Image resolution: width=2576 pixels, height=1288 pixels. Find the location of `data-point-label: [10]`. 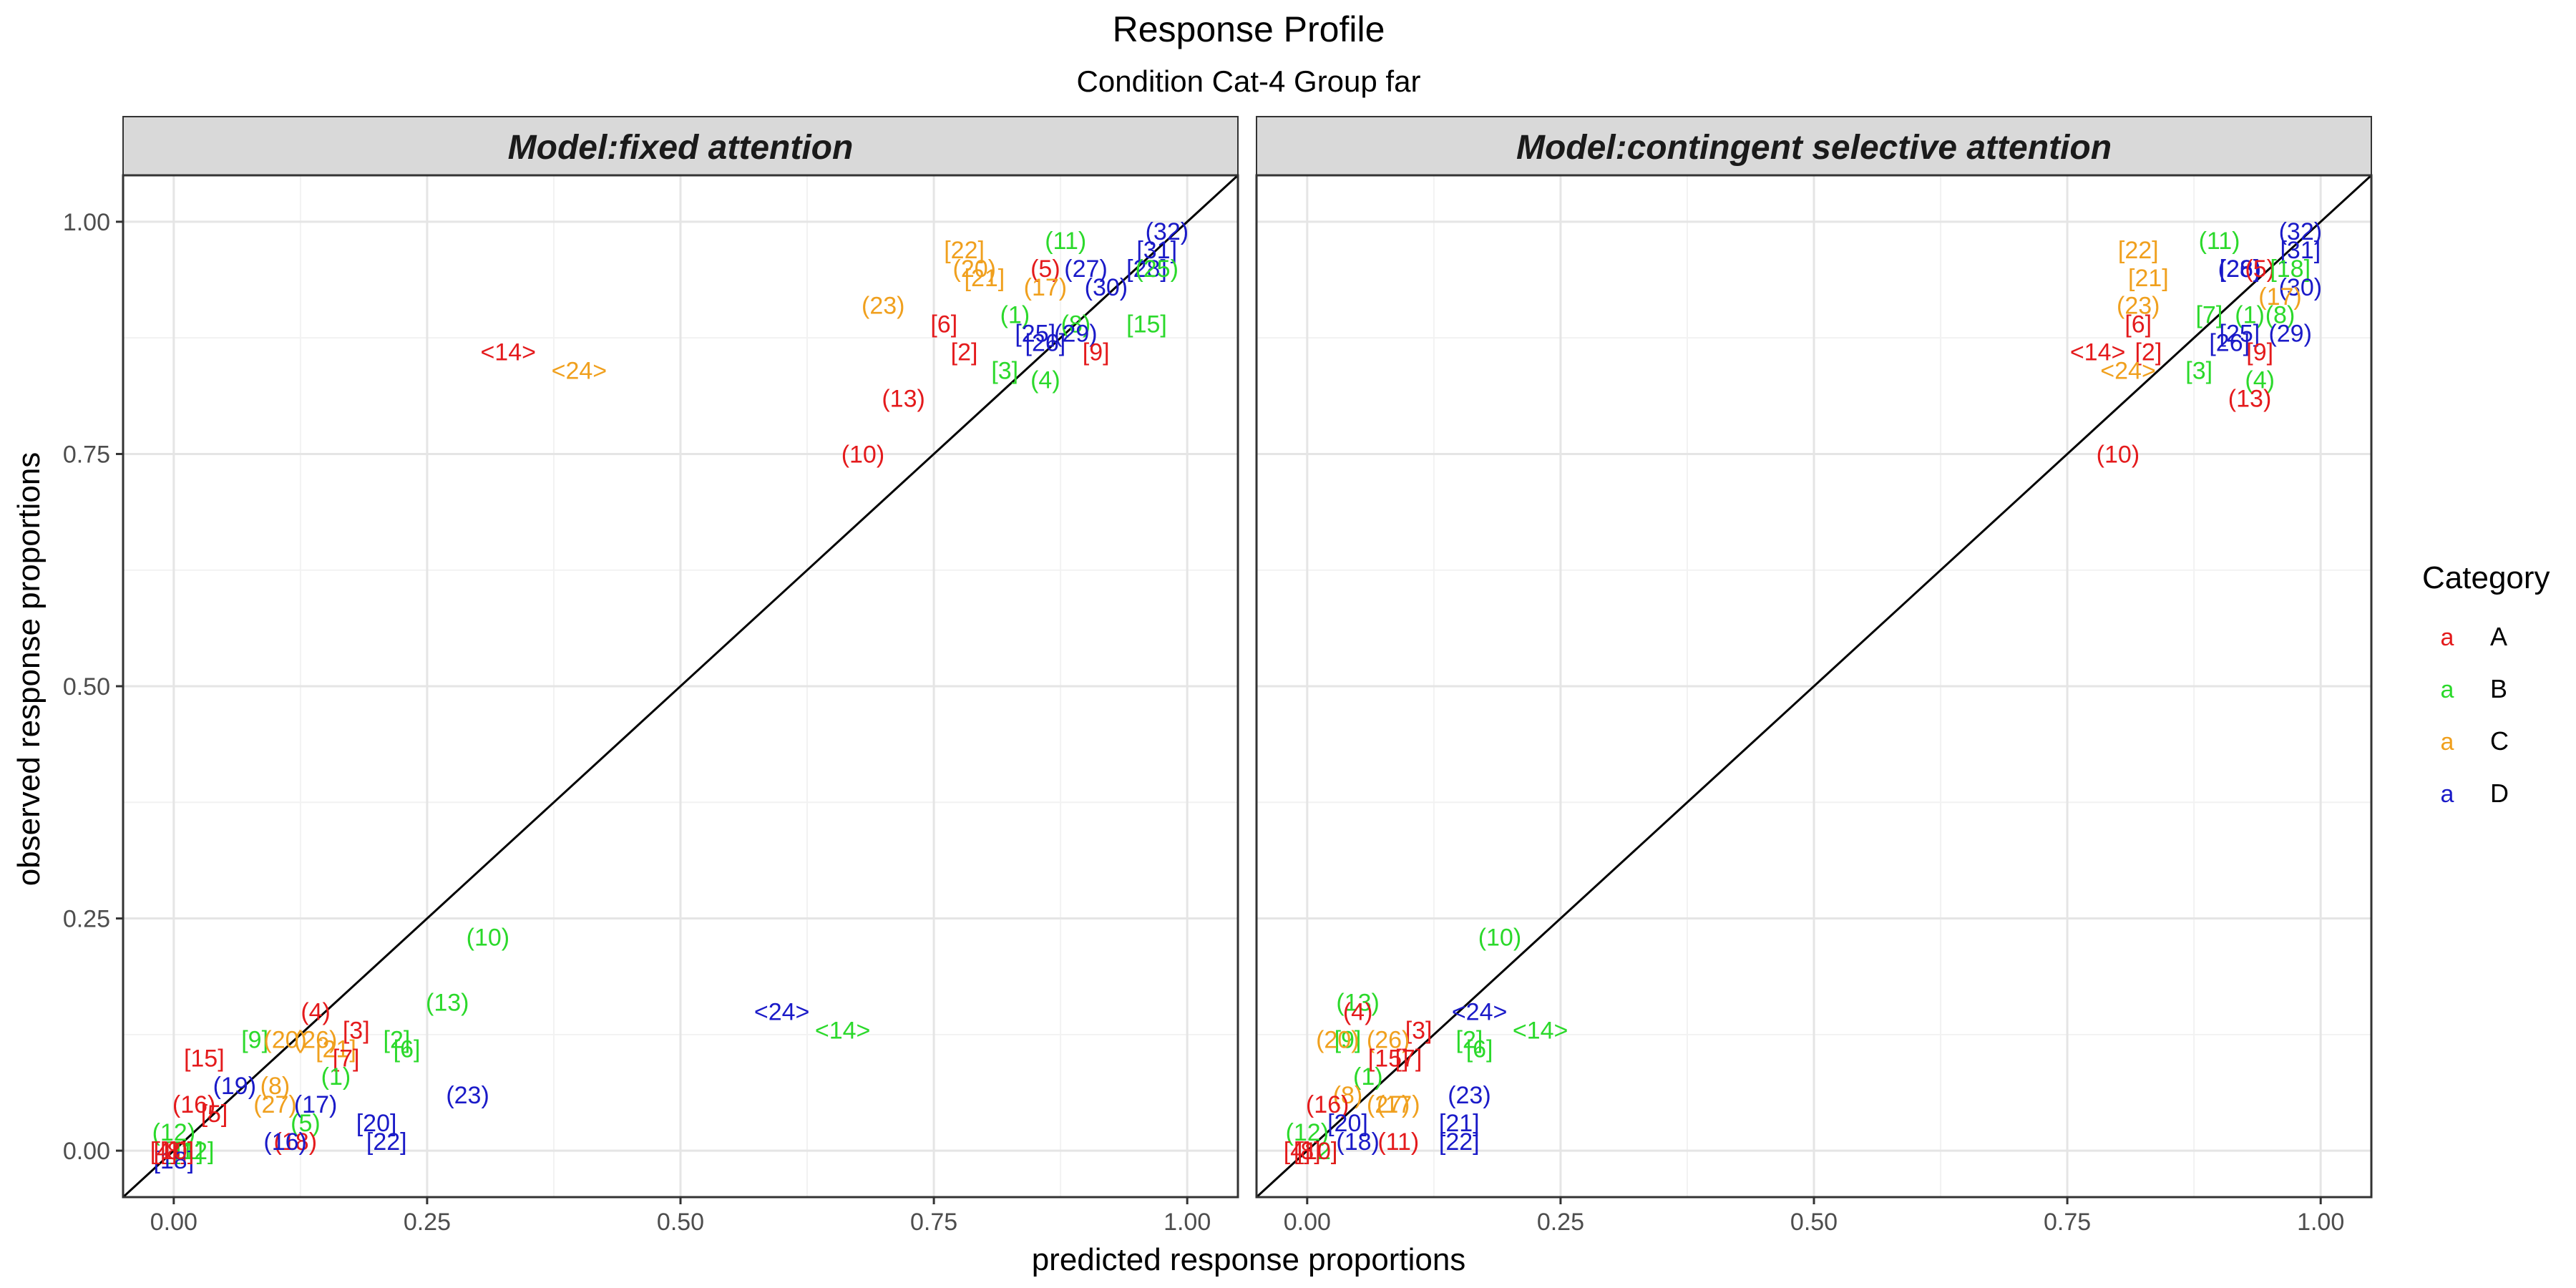

data-point-label: [10] is located at coordinates (1317, 1151).